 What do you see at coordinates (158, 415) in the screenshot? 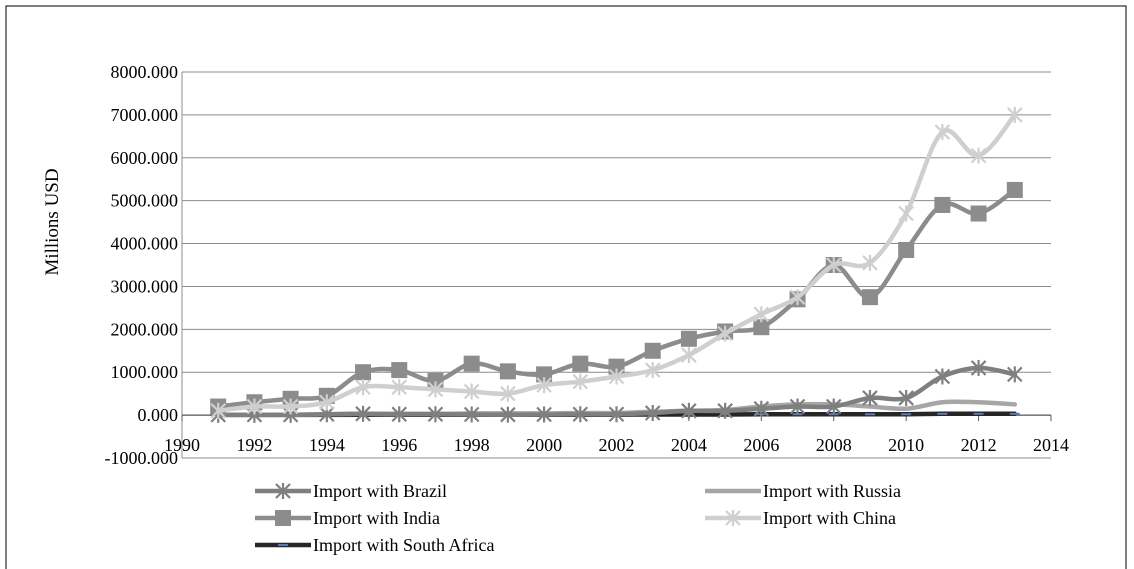
I see `y-tick-label: 0.000` at bounding box center [158, 415].